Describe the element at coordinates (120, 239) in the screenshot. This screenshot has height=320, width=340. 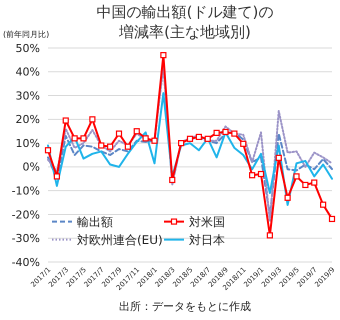
I see `legend-label: 対欧州連合(EU)` at that location.